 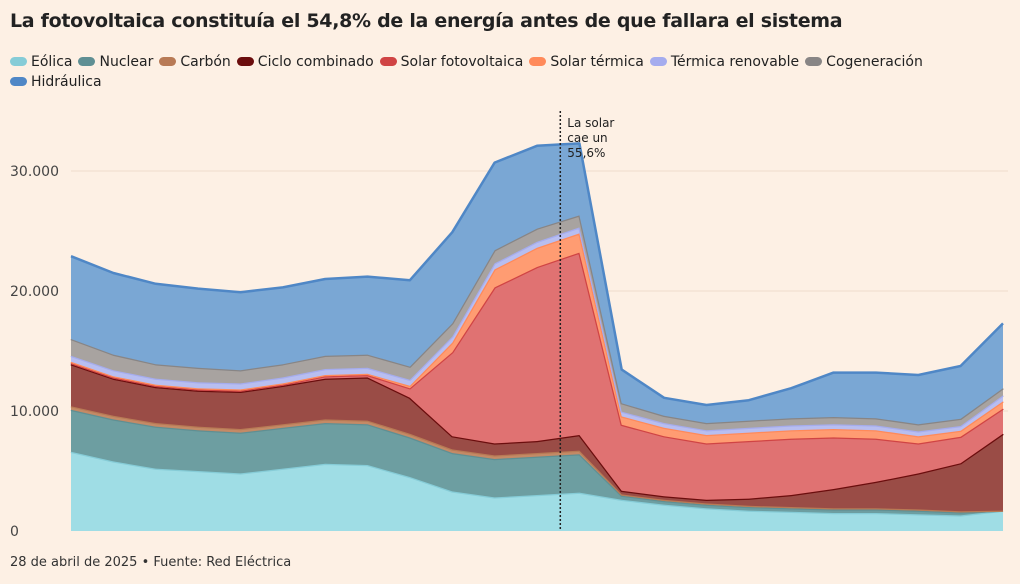 I want to click on annotation-text: La solar, so click(x=590, y=123).